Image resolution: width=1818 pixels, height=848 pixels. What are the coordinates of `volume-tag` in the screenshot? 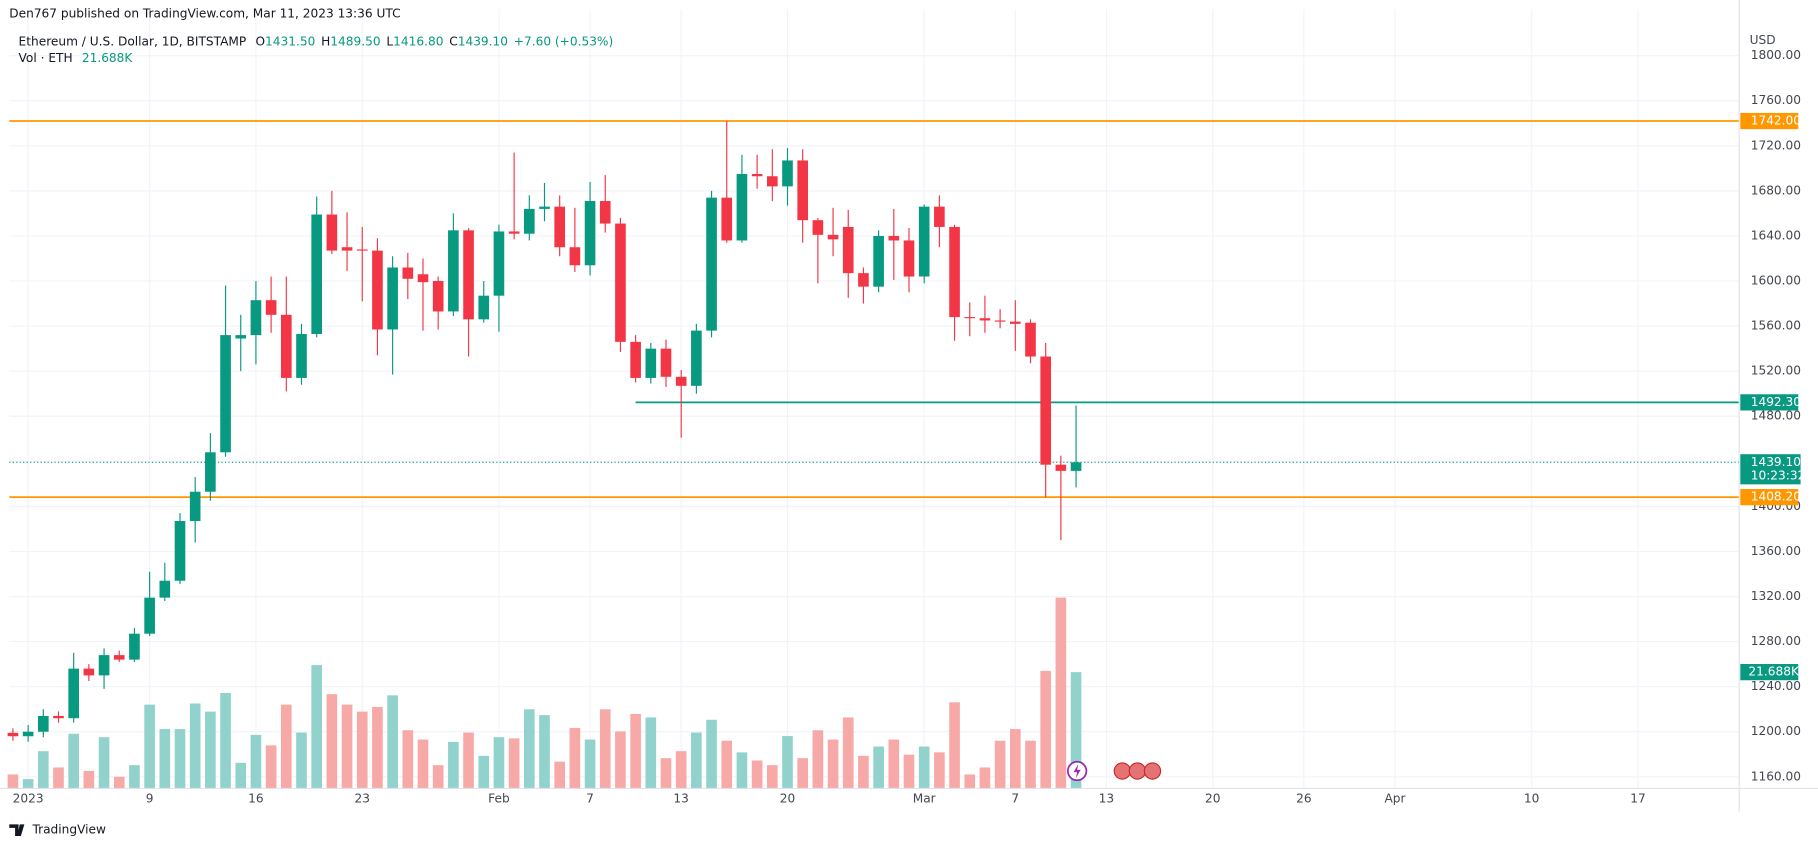 It's located at (1769, 672).